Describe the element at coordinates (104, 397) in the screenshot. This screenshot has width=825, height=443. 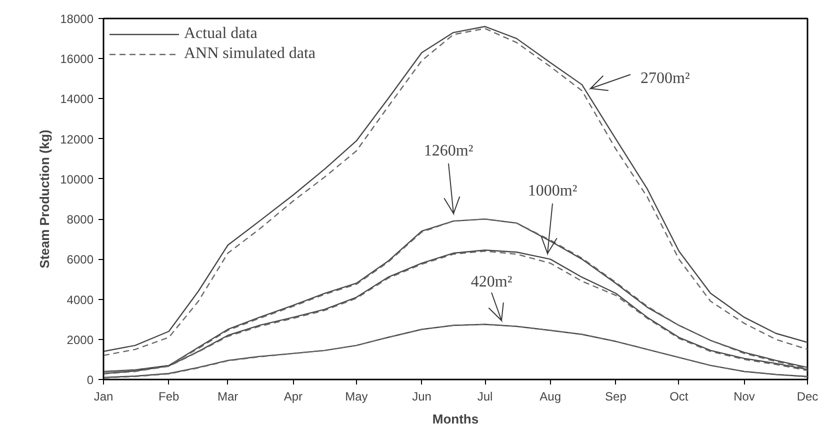
I see `x-tick-label: Jan` at that location.